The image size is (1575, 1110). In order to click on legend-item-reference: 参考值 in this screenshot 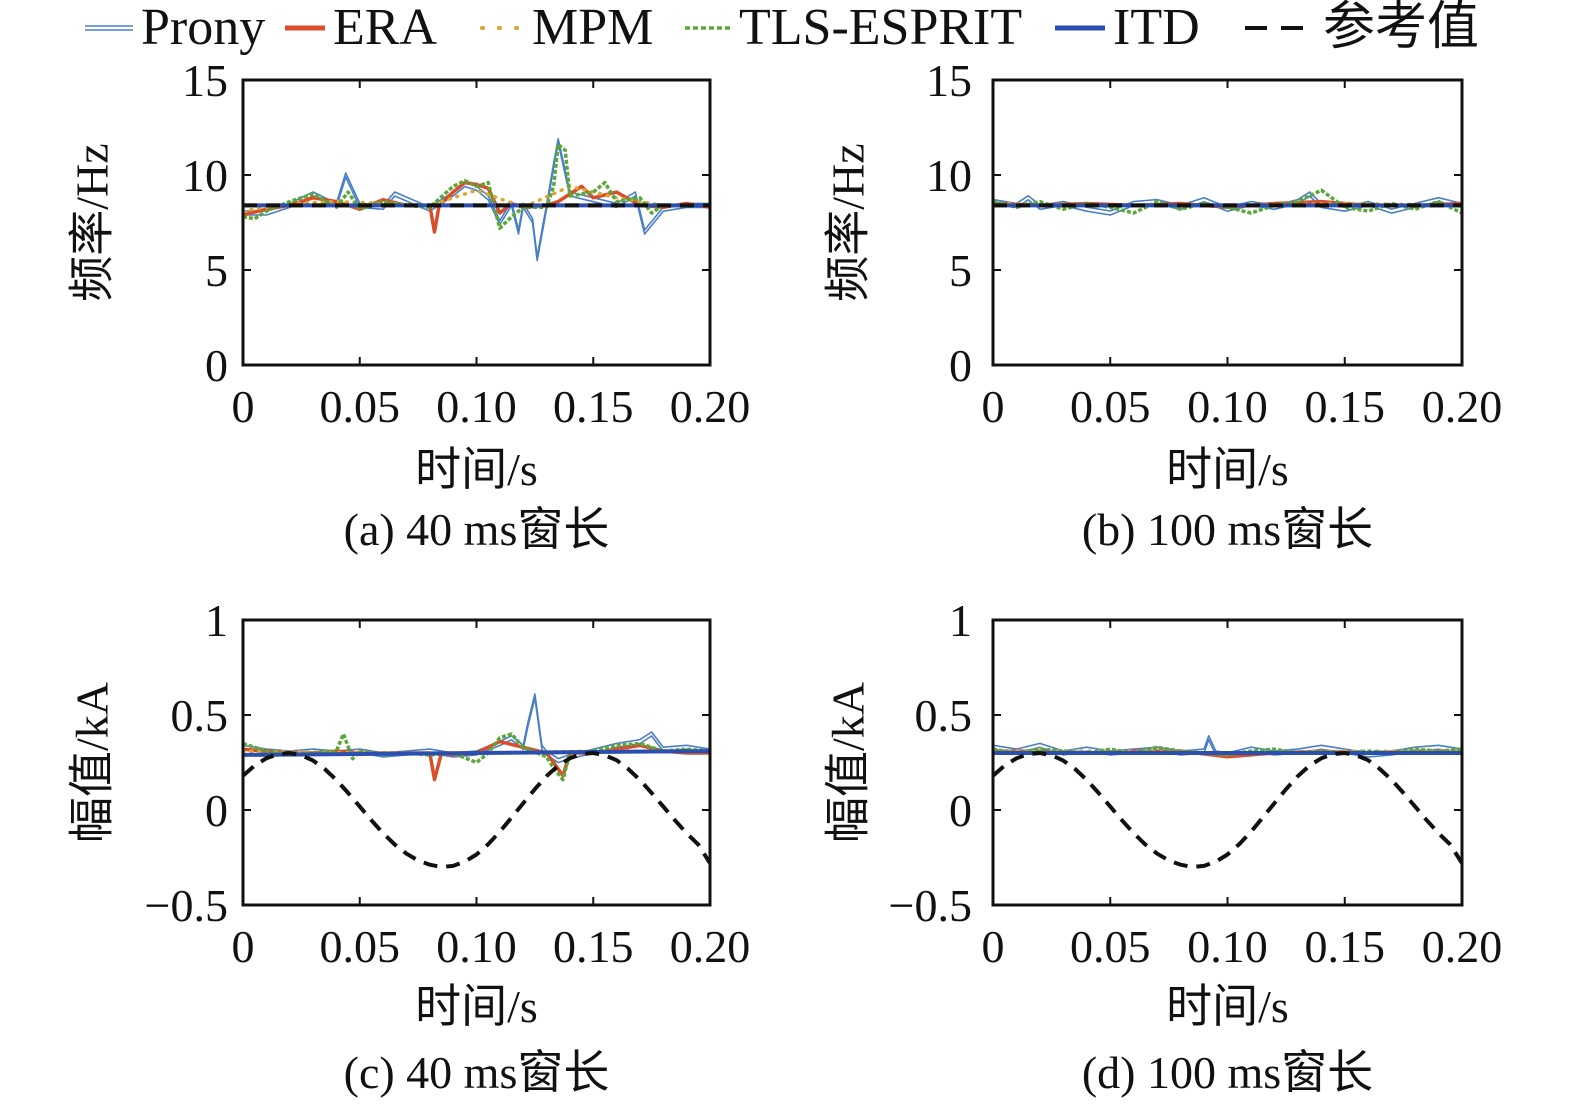, I will do `click(1362, 28)`.